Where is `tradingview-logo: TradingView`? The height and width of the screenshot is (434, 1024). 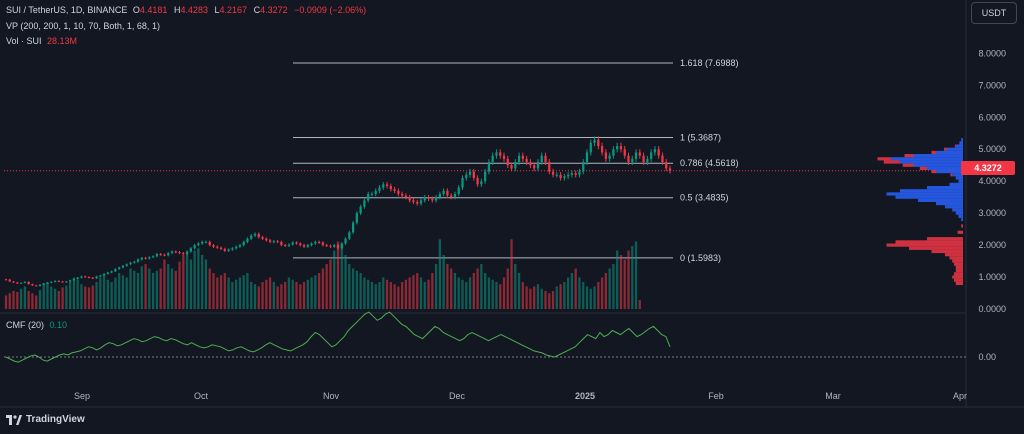 tradingview-logo: TradingView is located at coordinates (45, 419).